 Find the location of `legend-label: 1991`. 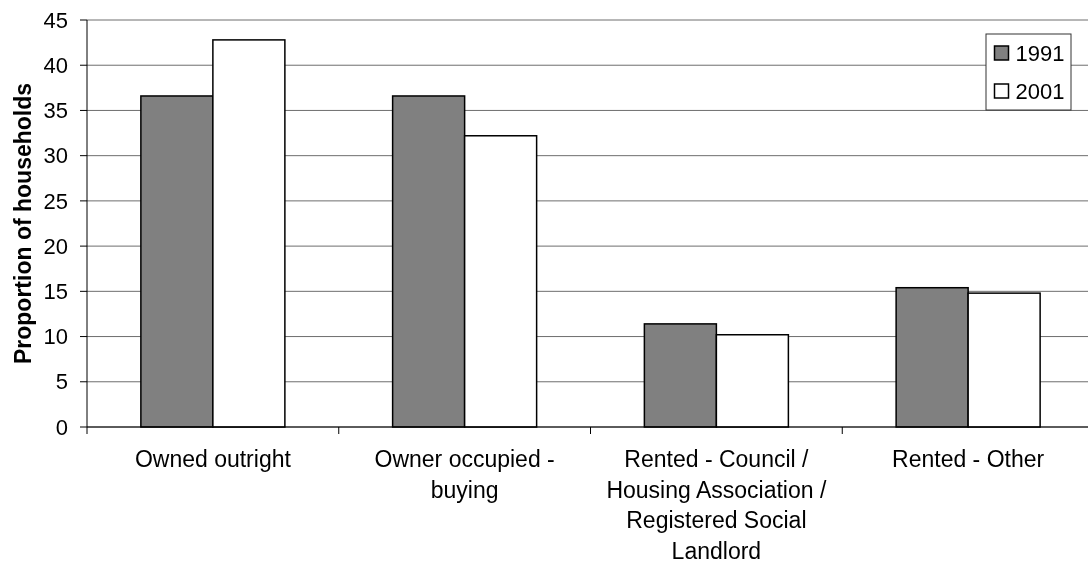

legend-label: 1991 is located at coordinates (1040, 53).